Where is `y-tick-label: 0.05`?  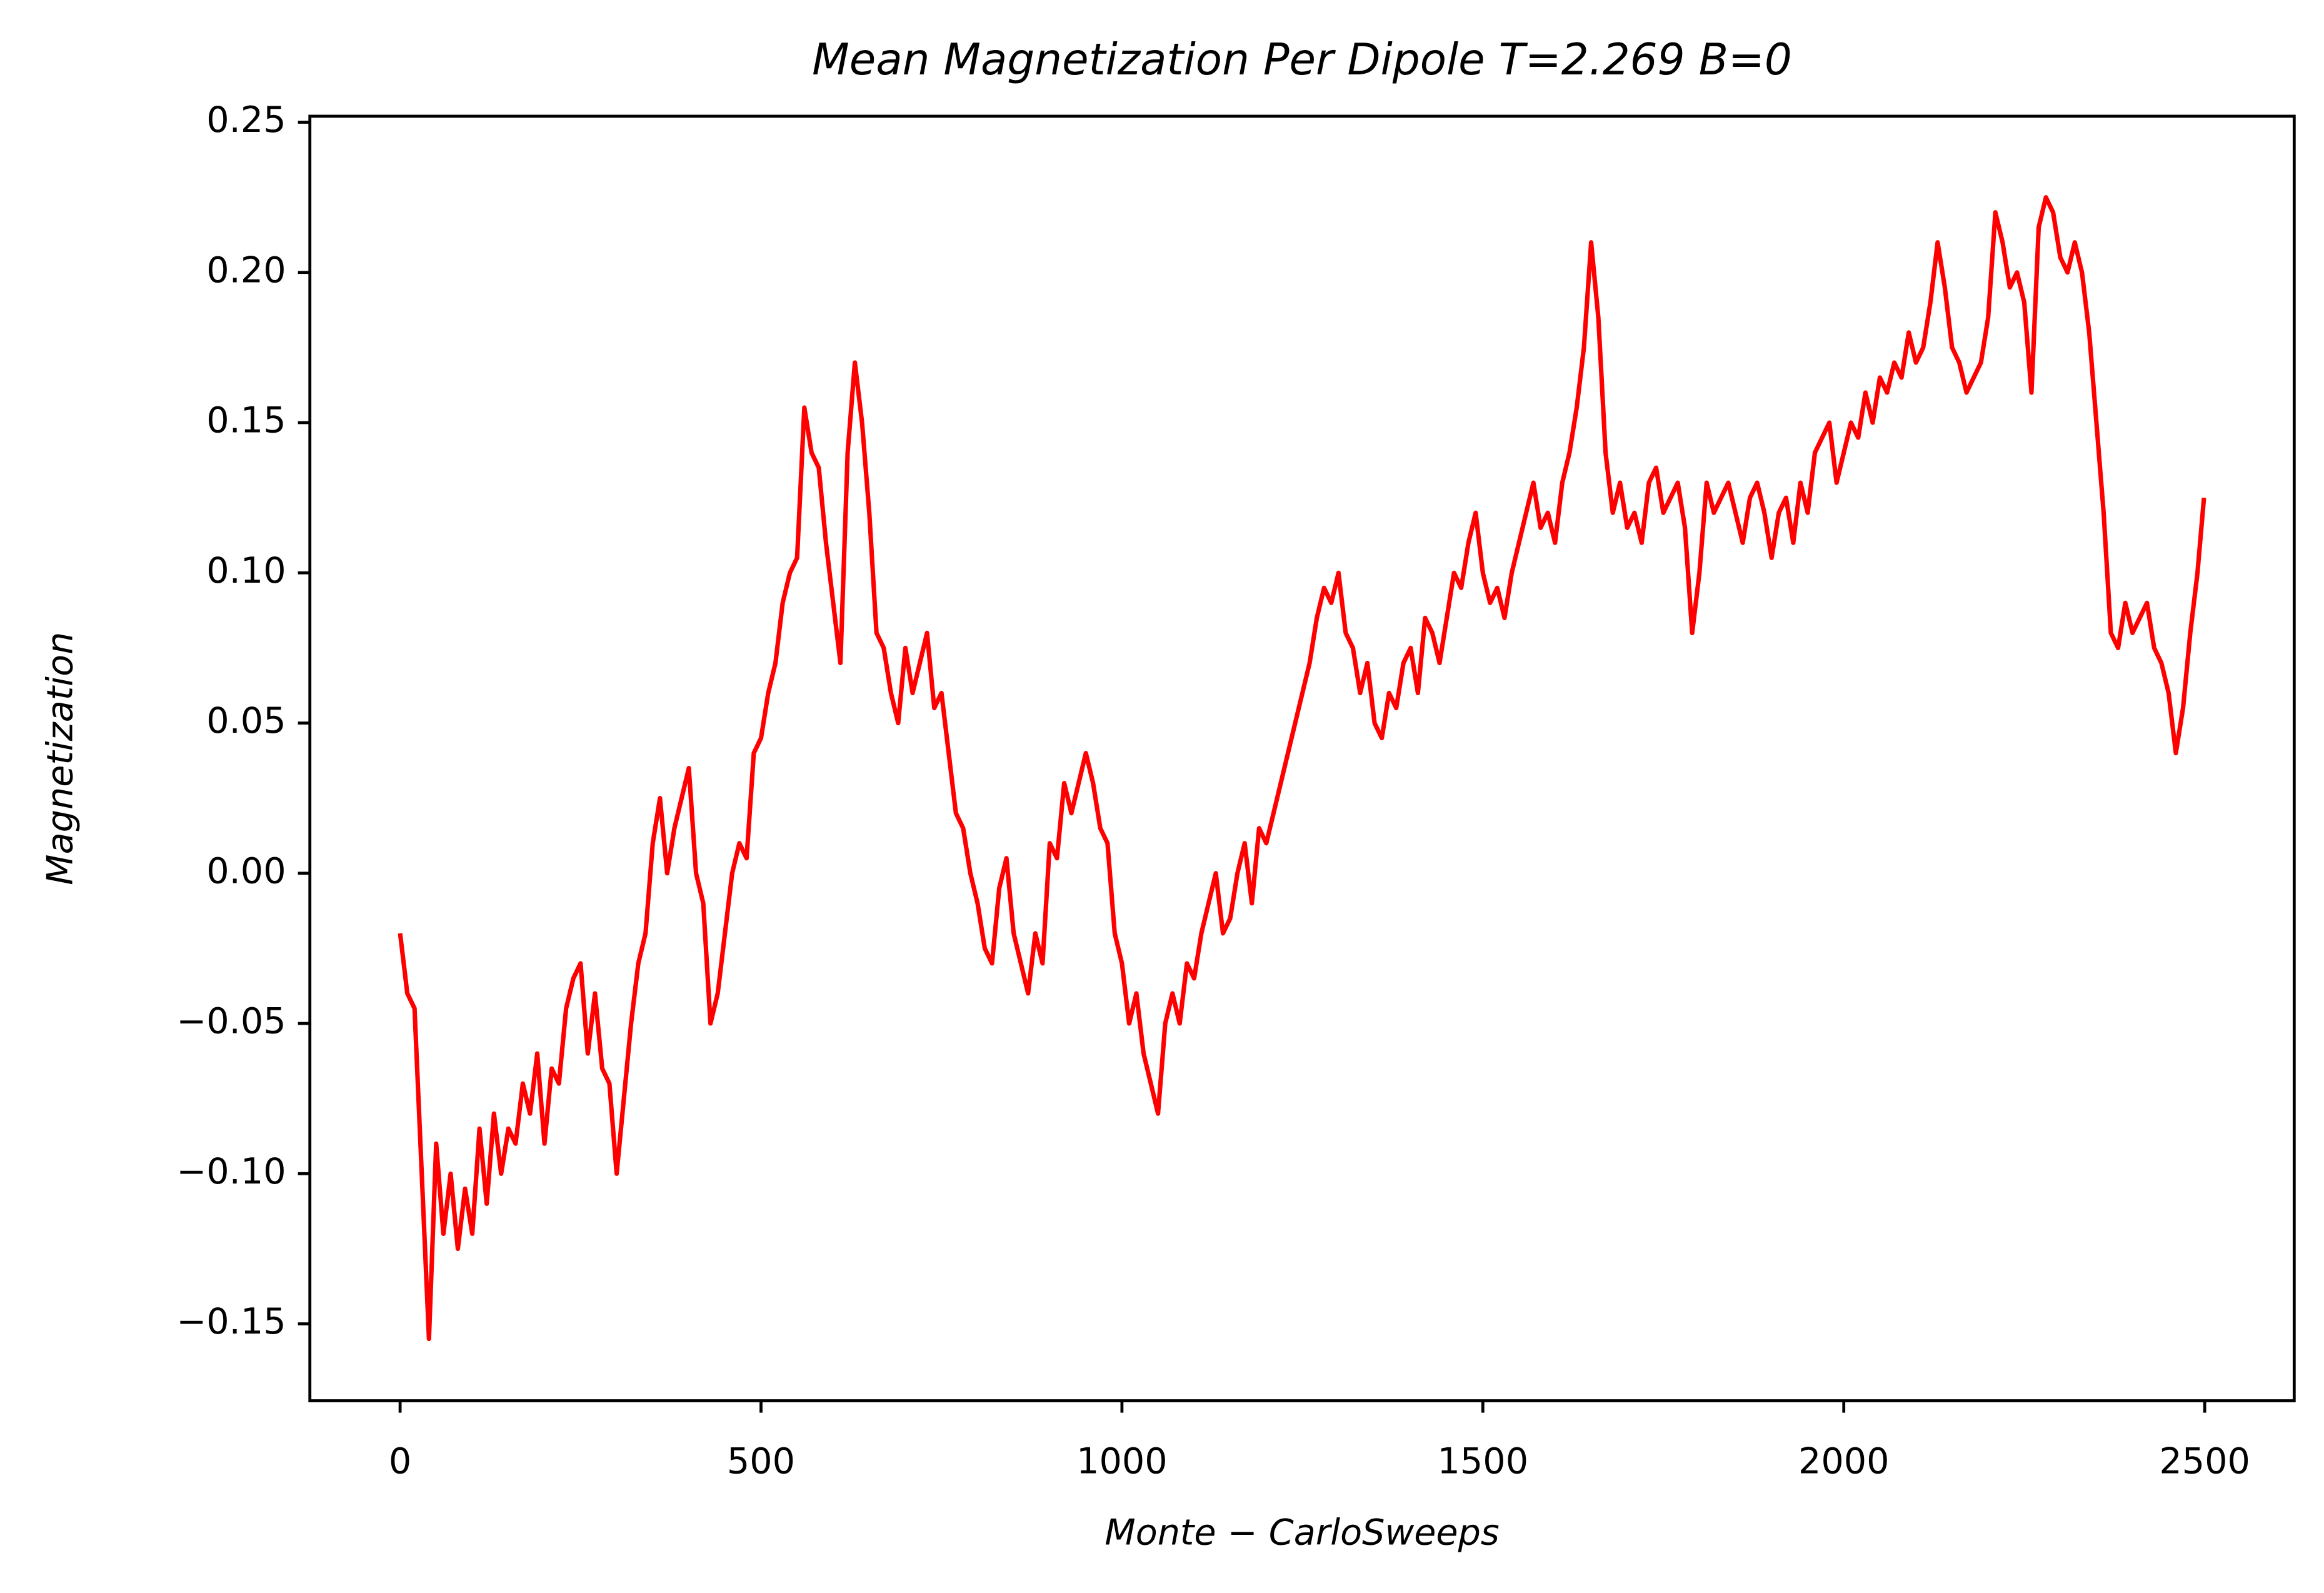 y-tick-label: 0.05 is located at coordinates (246, 720).